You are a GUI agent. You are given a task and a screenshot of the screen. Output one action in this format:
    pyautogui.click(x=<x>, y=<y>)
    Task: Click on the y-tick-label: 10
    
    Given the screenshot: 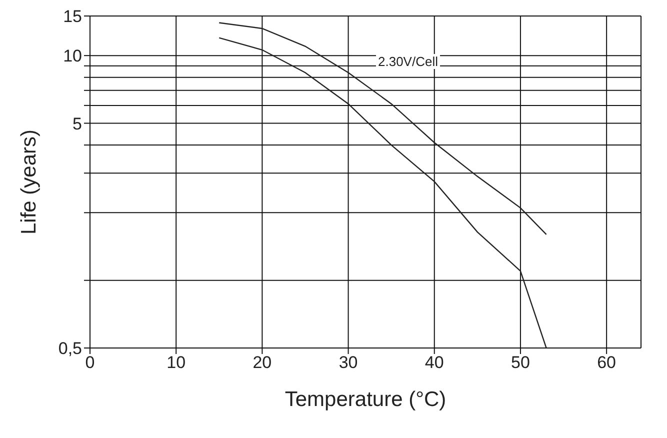 What is the action you would take?
    pyautogui.click(x=72, y=56)
    